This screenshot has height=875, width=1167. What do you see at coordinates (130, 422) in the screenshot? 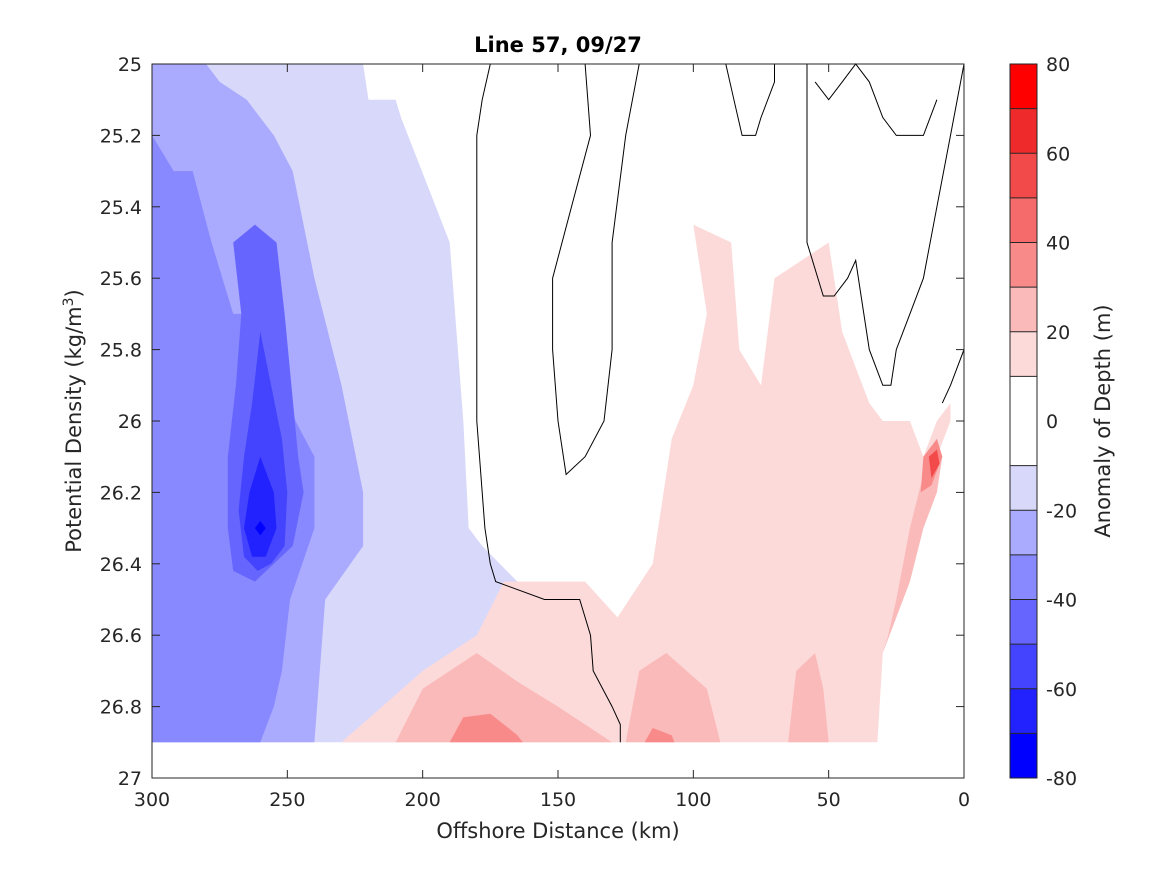
I see `y-tick-label: 26` at bounding box center [130, 422].